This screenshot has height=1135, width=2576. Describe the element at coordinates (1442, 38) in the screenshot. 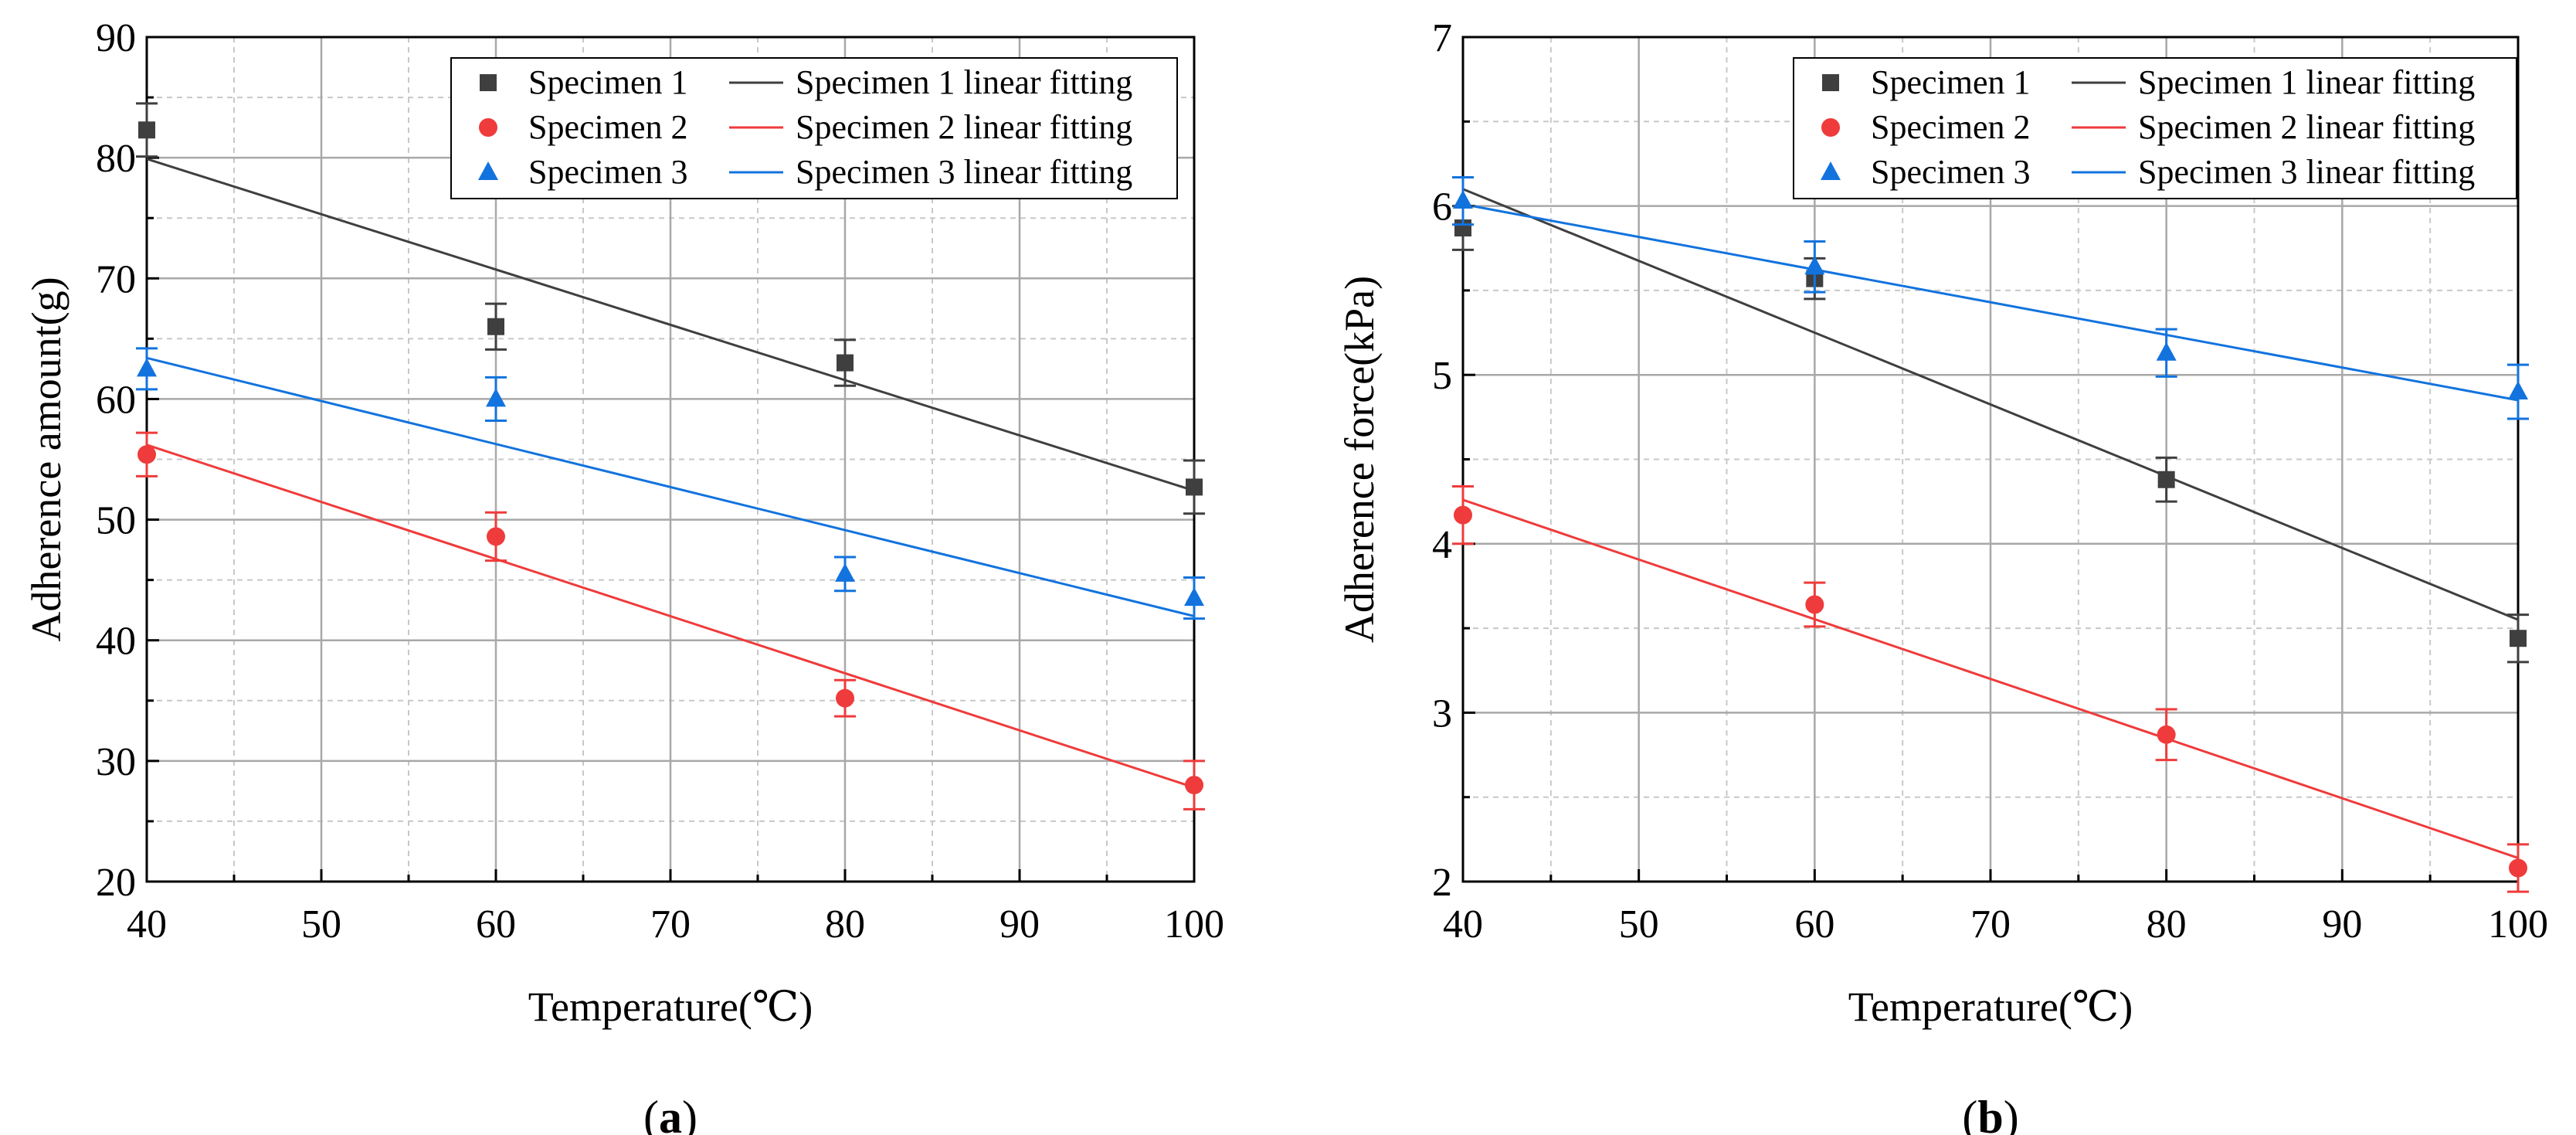

I see `y-tick-label: 7` at that location.